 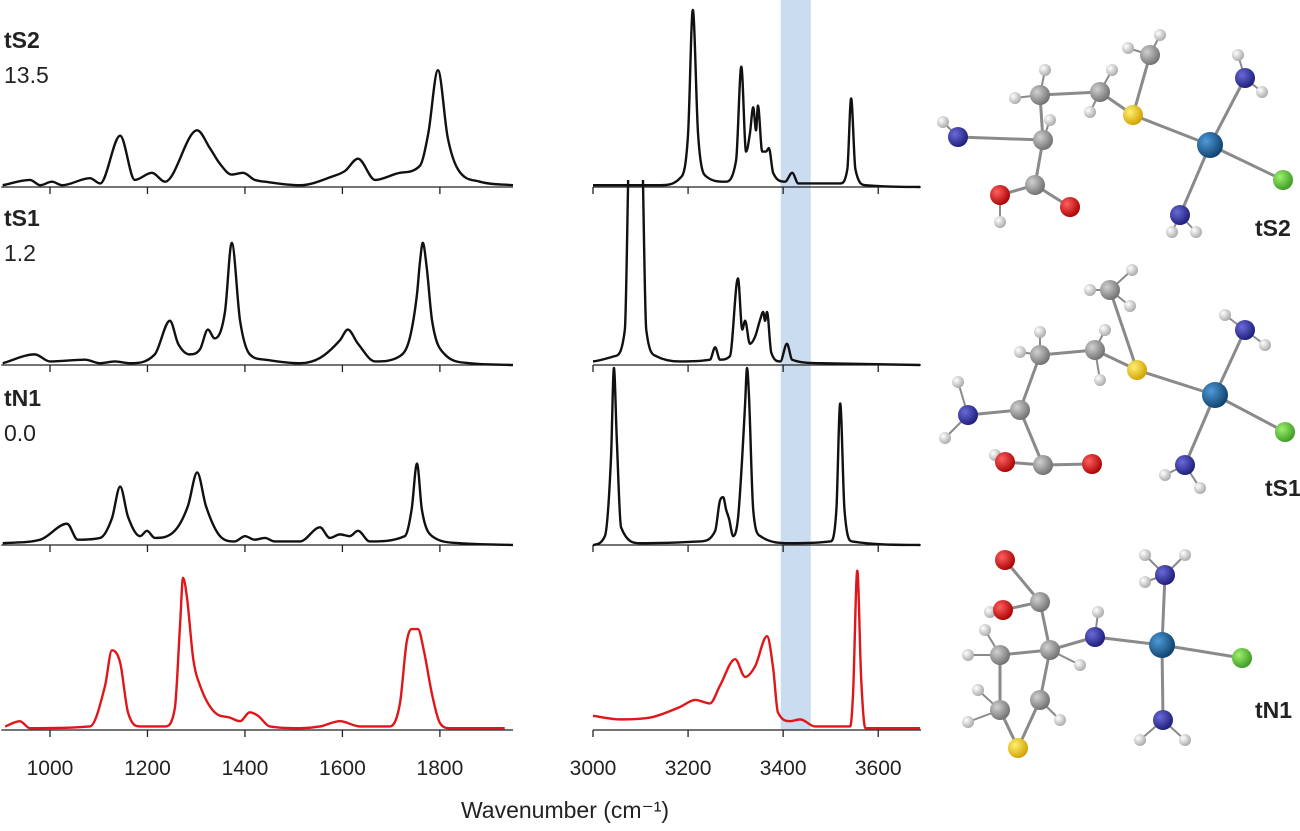 I want to click on x-axis-label: Wavenumber (cm⁻¹), so click(x=565, y=810).